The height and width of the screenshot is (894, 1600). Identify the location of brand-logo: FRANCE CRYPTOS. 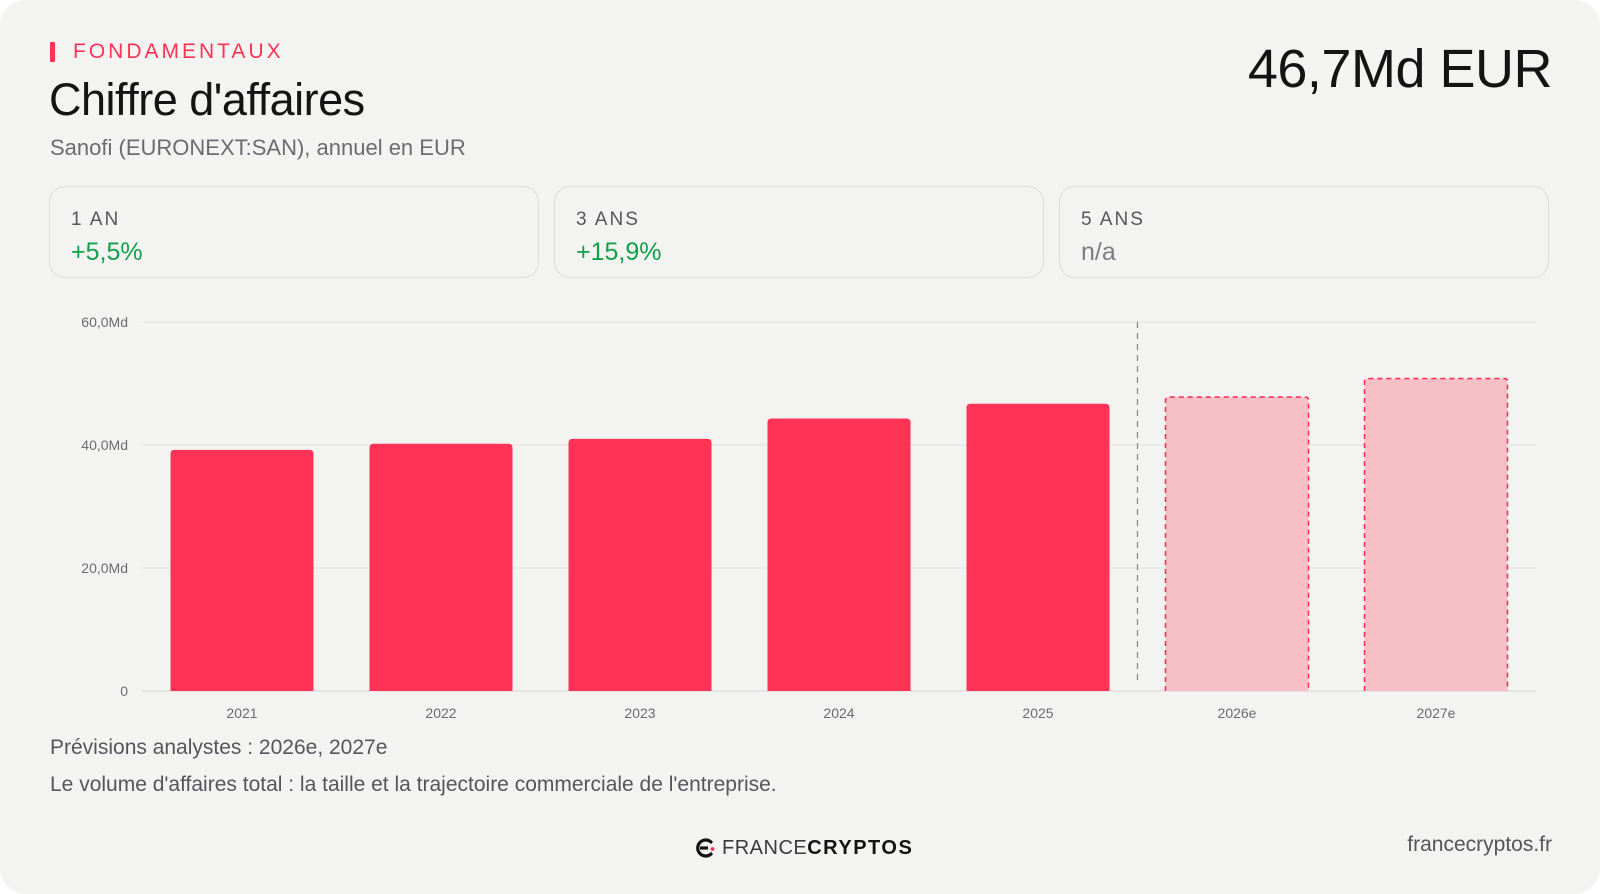
(803, 848).